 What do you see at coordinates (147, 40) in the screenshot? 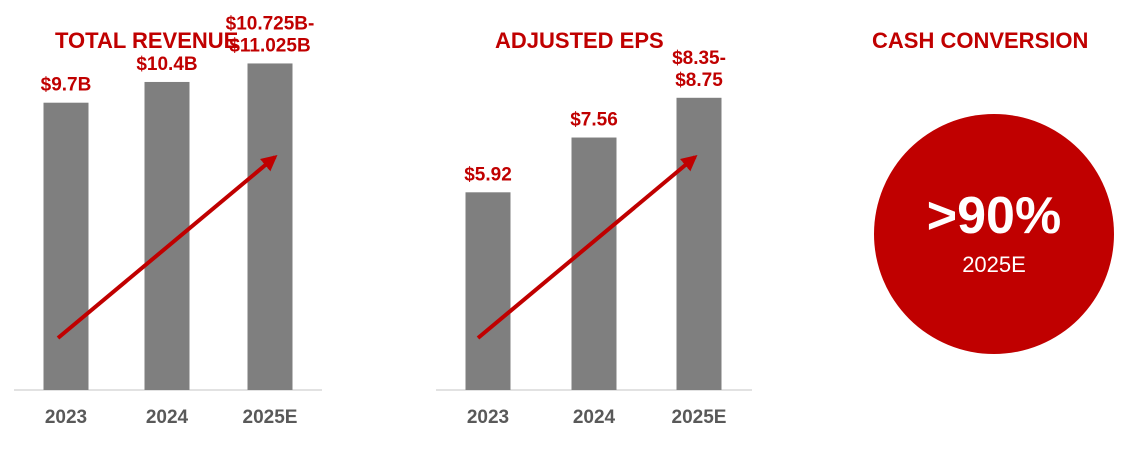
I see `revenue-title: TOTAL REVENUE` at bounding box center [147, 40].